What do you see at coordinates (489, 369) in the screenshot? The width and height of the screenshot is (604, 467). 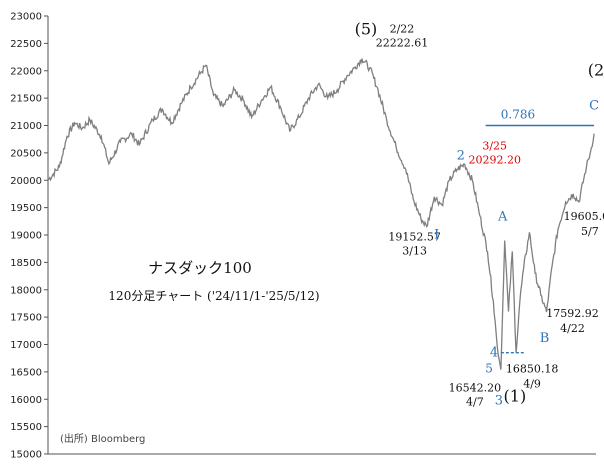 I see `wave-5-small-label: 5` at bounding box center [489, 369].